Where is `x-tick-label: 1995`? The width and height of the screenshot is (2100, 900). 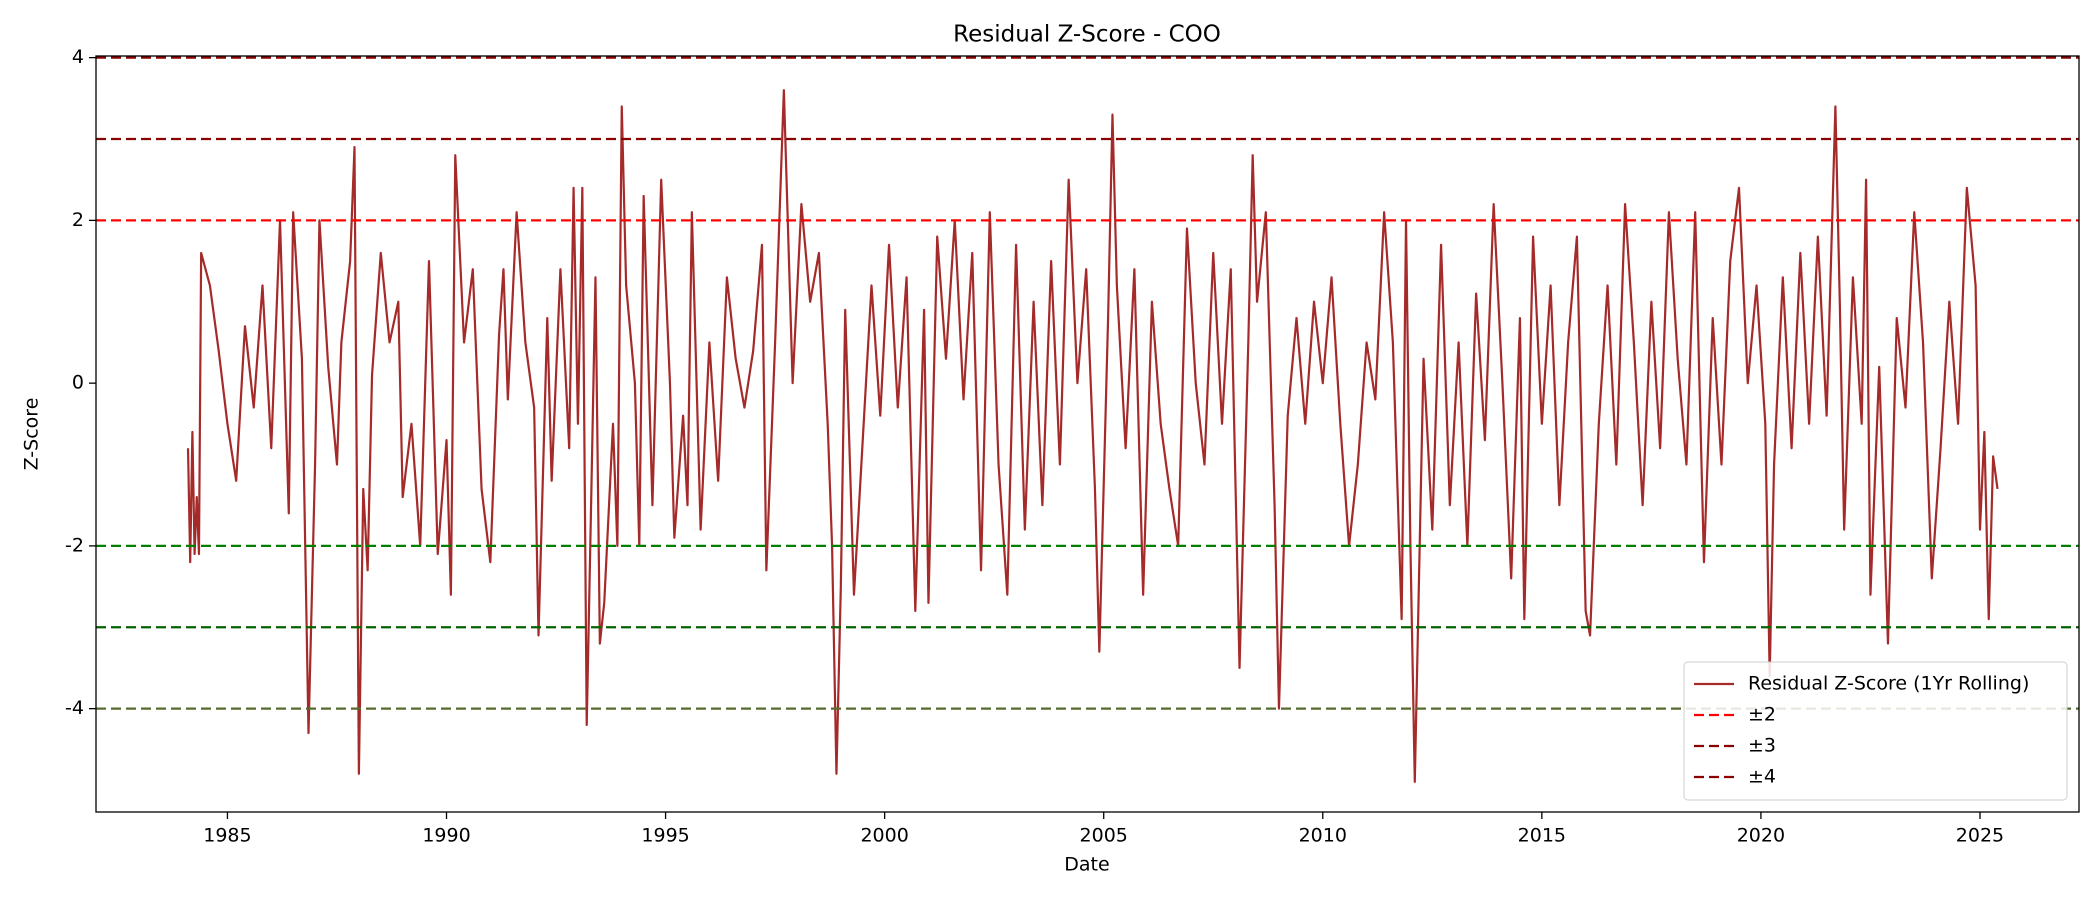
x-tick-label: 1995 is located at coordinates (665, 836).